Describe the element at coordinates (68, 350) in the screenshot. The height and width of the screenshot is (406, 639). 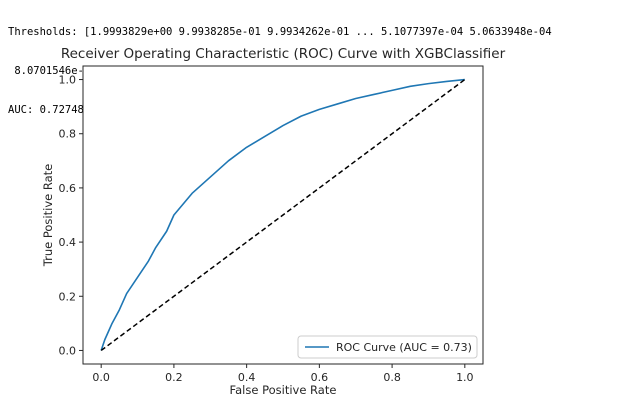
I see `y-tick-label: 0.0` at that location.